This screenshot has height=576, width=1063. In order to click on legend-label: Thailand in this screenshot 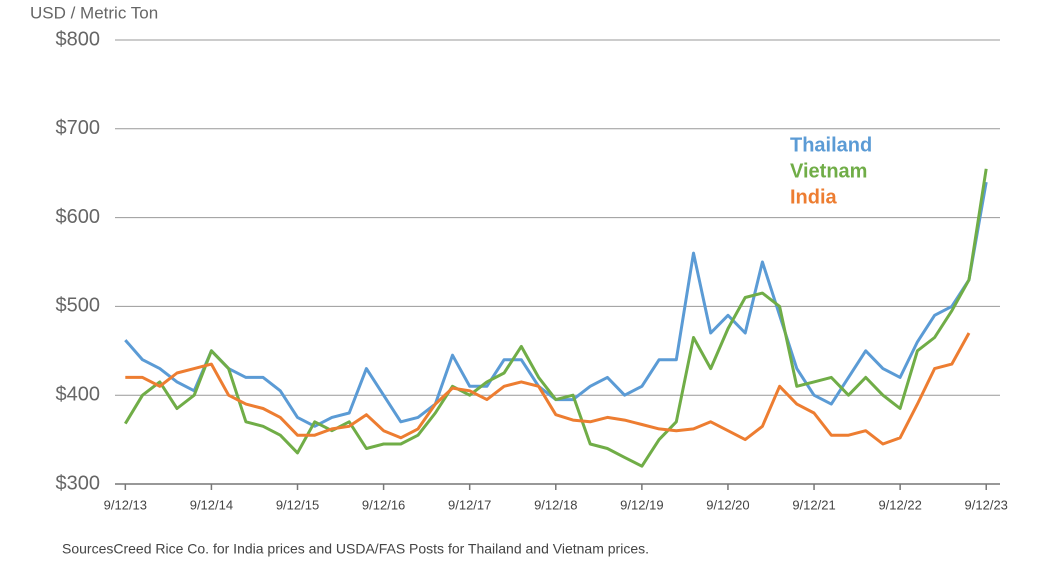, I will do `click(831, 145)`.